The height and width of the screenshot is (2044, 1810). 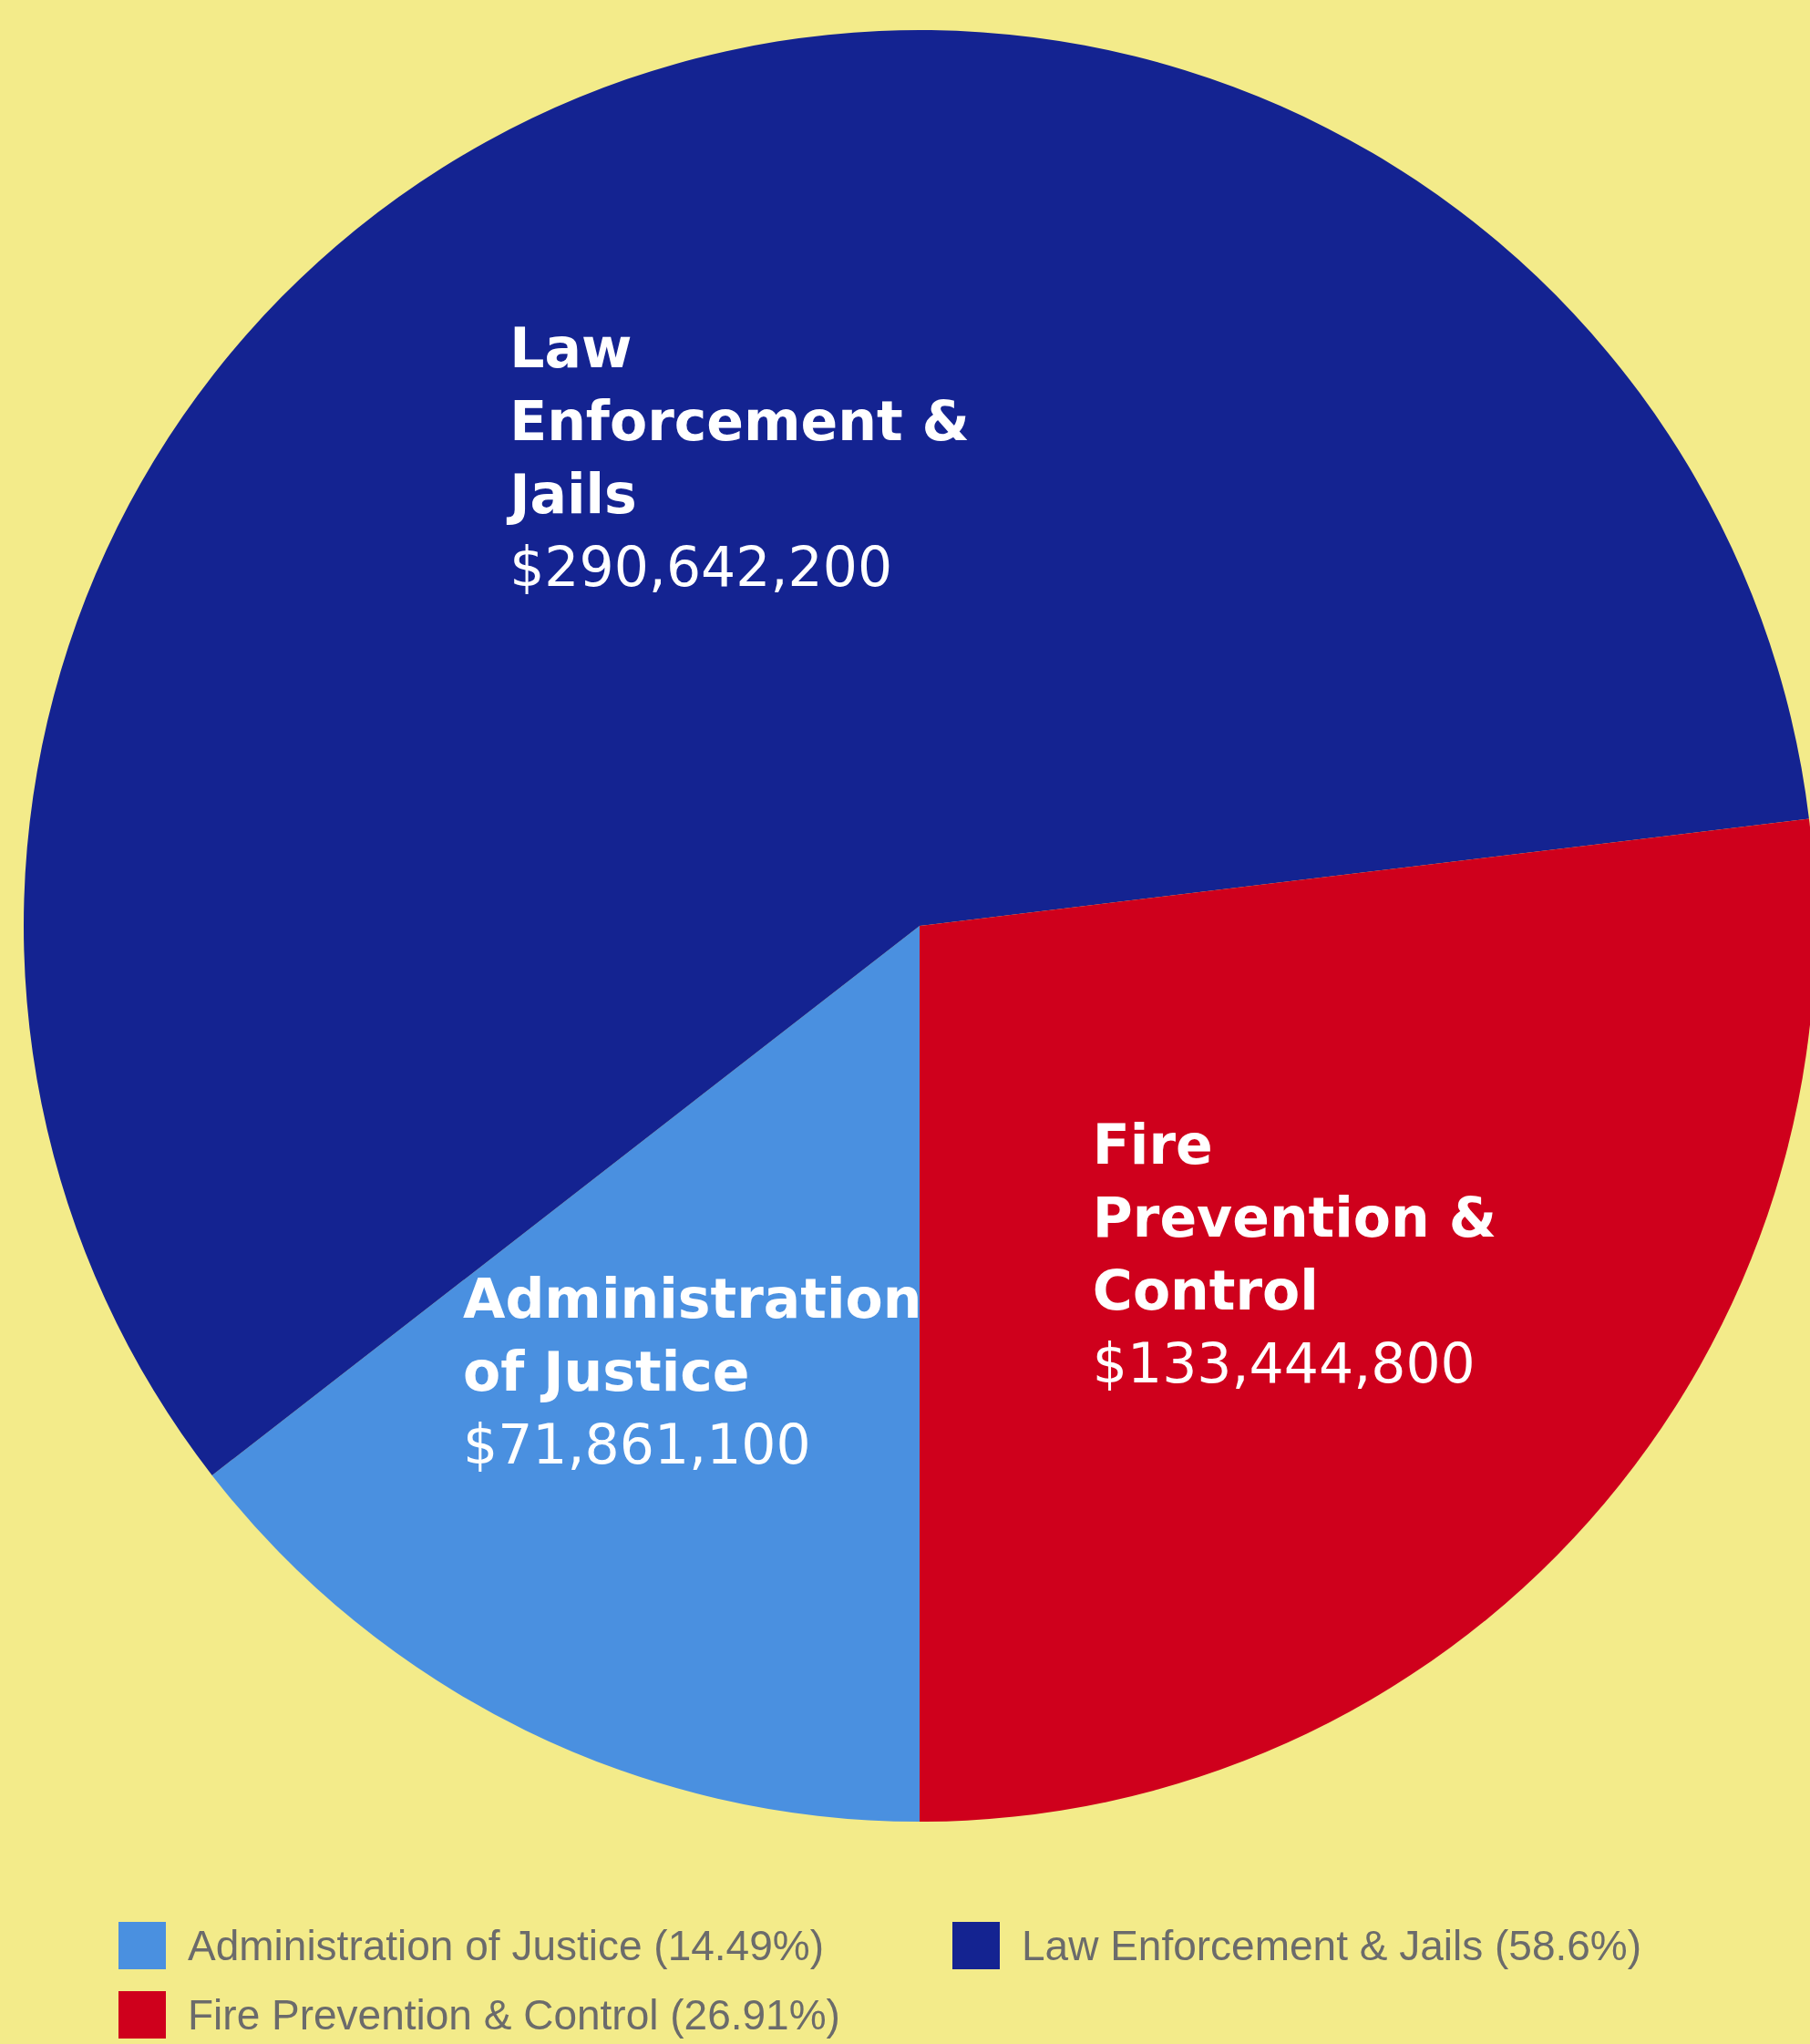 What do you see at coordinates (1284, 1363) in the screenshot?
I see `data-label: $133,444,800` at bounding box center [1284, 1363].